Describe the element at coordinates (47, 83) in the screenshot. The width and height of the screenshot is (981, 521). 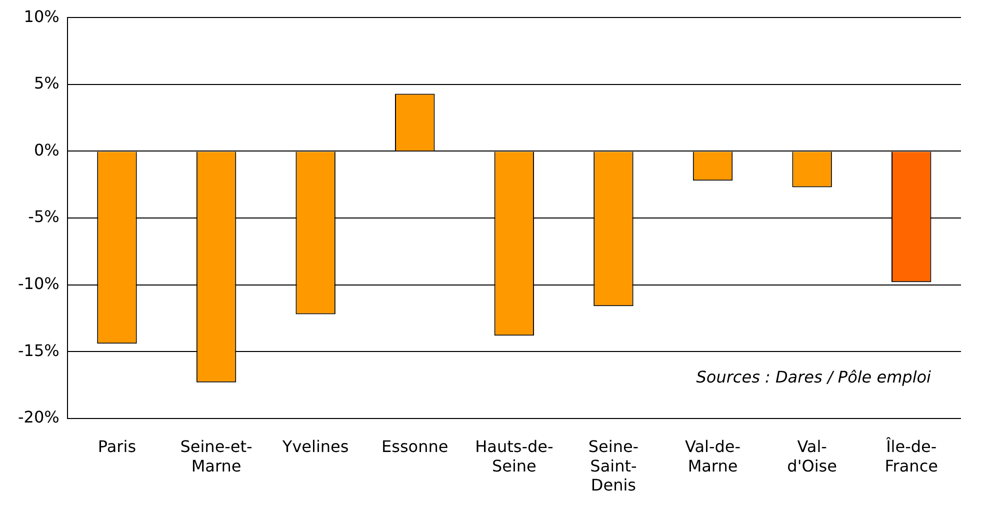
I see `y-tick-label: 5%` at that location.